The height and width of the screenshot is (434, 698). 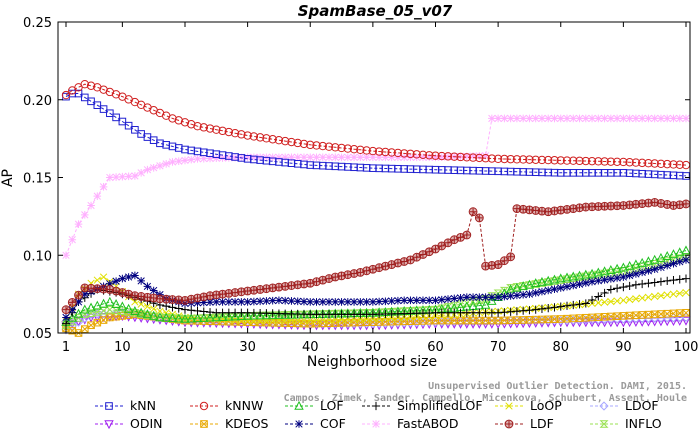 What do you see at coordinates (125, 405) in the screenshot?
I see `legend-item-knn: kNN` at bounding box center [125, 405].